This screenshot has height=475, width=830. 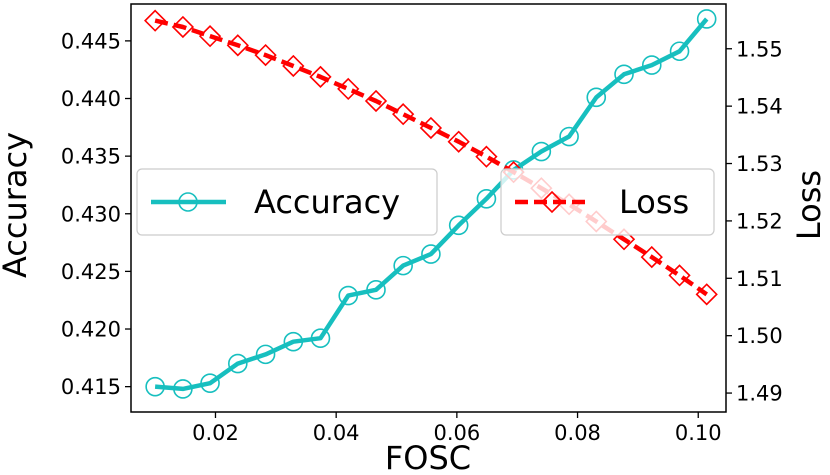 I want to click on x-tick-label: 0.10, so click(x=698, y=433).